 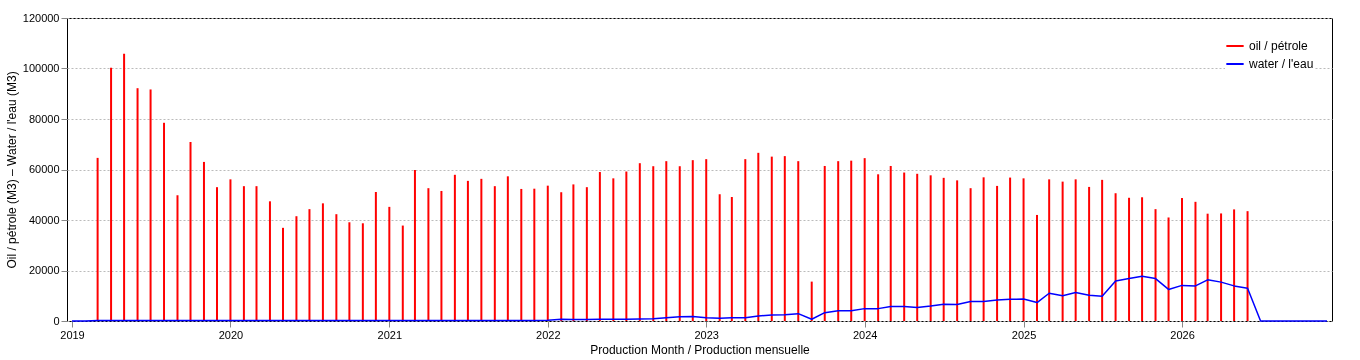 What do you see at coordinates (44, 118) in the screenshot?
I see `y-tick-label: 80000` at bounding box center [44, 118].